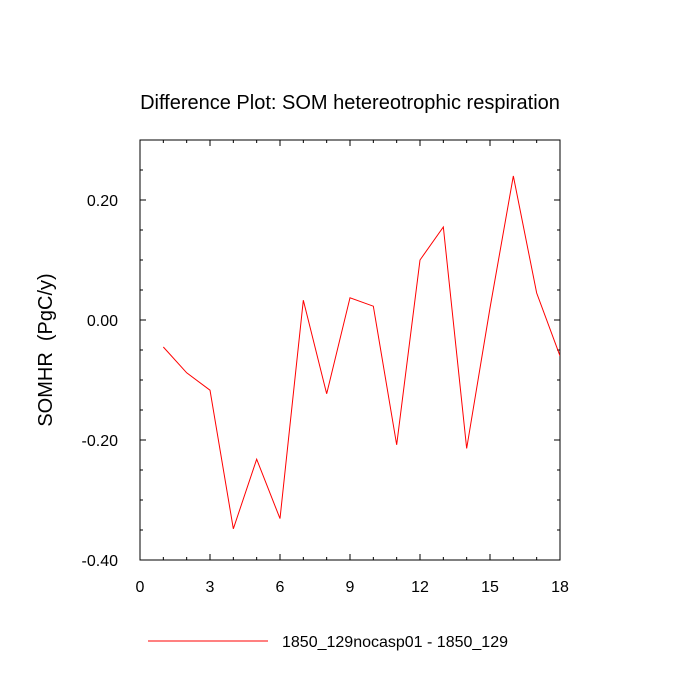 This screenshot has height=700, width=700. What do you see at coordinates (46, 349) in the screenshot?
I see `y-axis-label: SOMHR (PgC/y)` at bounding box center [46, 349].